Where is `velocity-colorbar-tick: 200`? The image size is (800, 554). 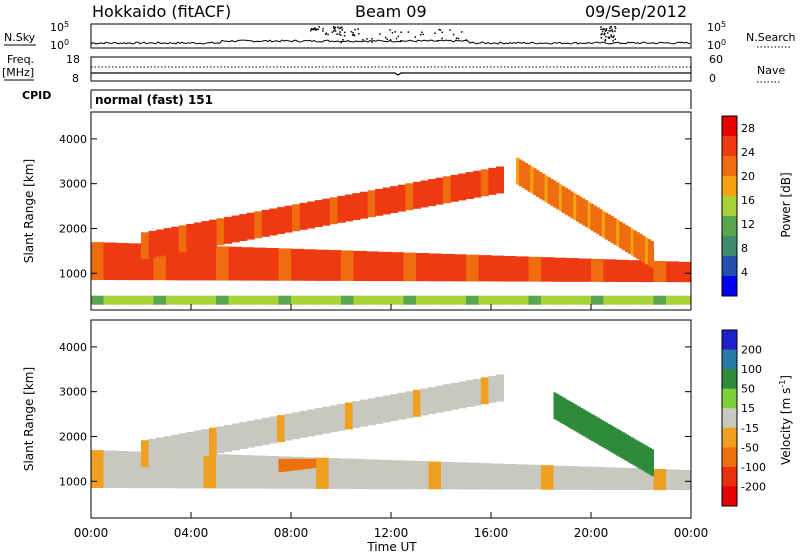
velocity-colorbar-tick: 200 is located at coordinates (751, 350).